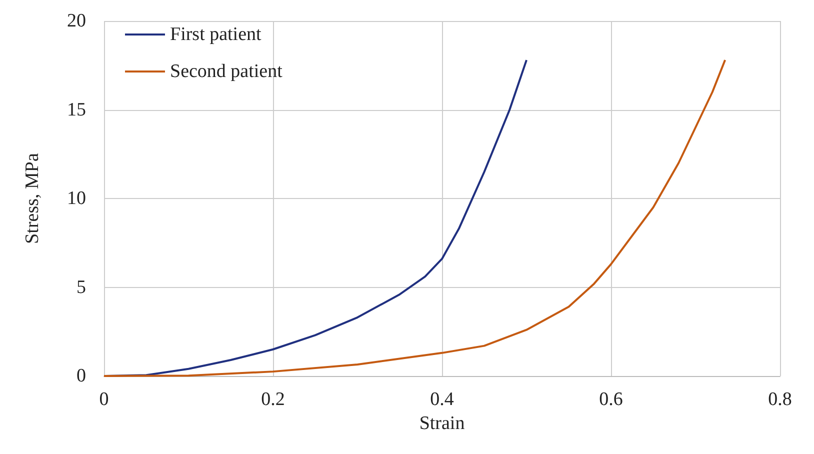 This screenshot has height=454, width=814. Describe the element at coordinates (76, 198) in the screenshot. I see `y-tick-label: 10` at that location.